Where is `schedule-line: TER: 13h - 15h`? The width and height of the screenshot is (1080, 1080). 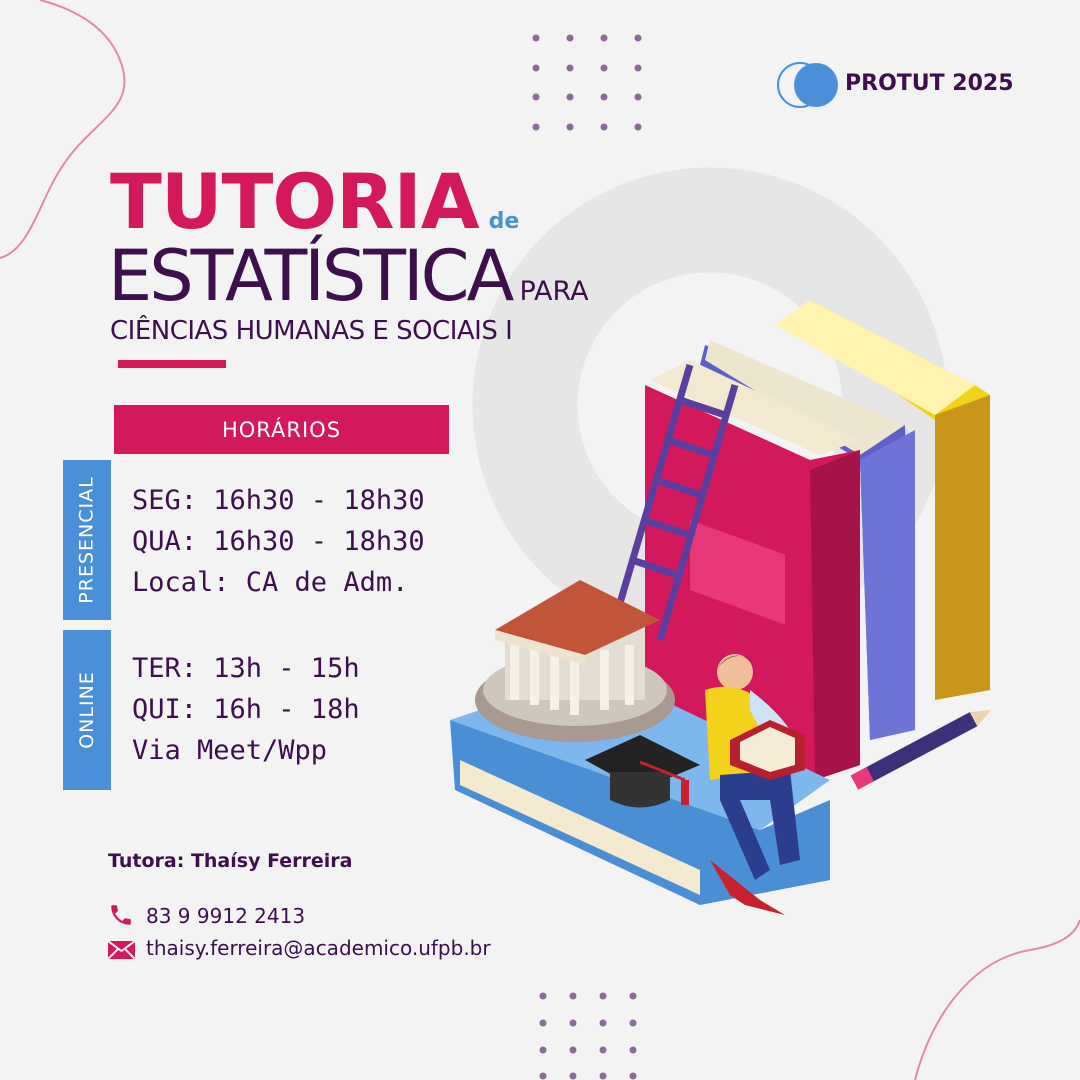 schedule-line: TER: 13h - 15h is located at coordinates (246, 668).